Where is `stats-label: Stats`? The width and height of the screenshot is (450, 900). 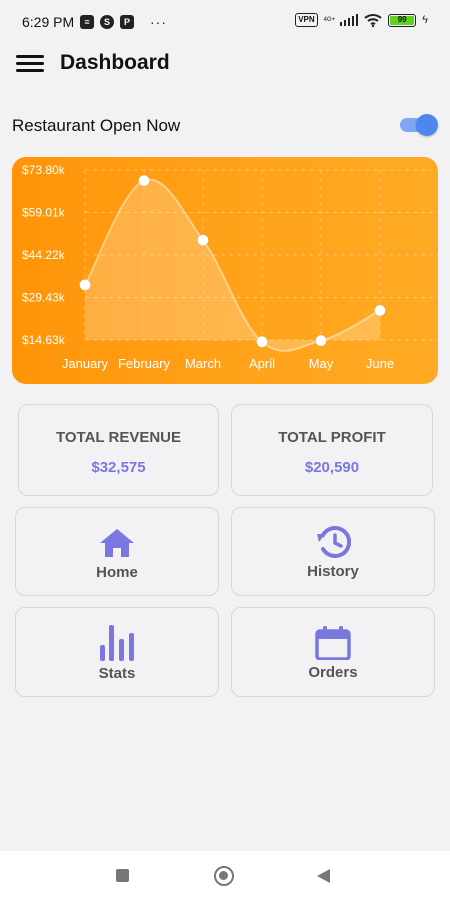 stats-label: Stats is located at coordinates (117, 673).